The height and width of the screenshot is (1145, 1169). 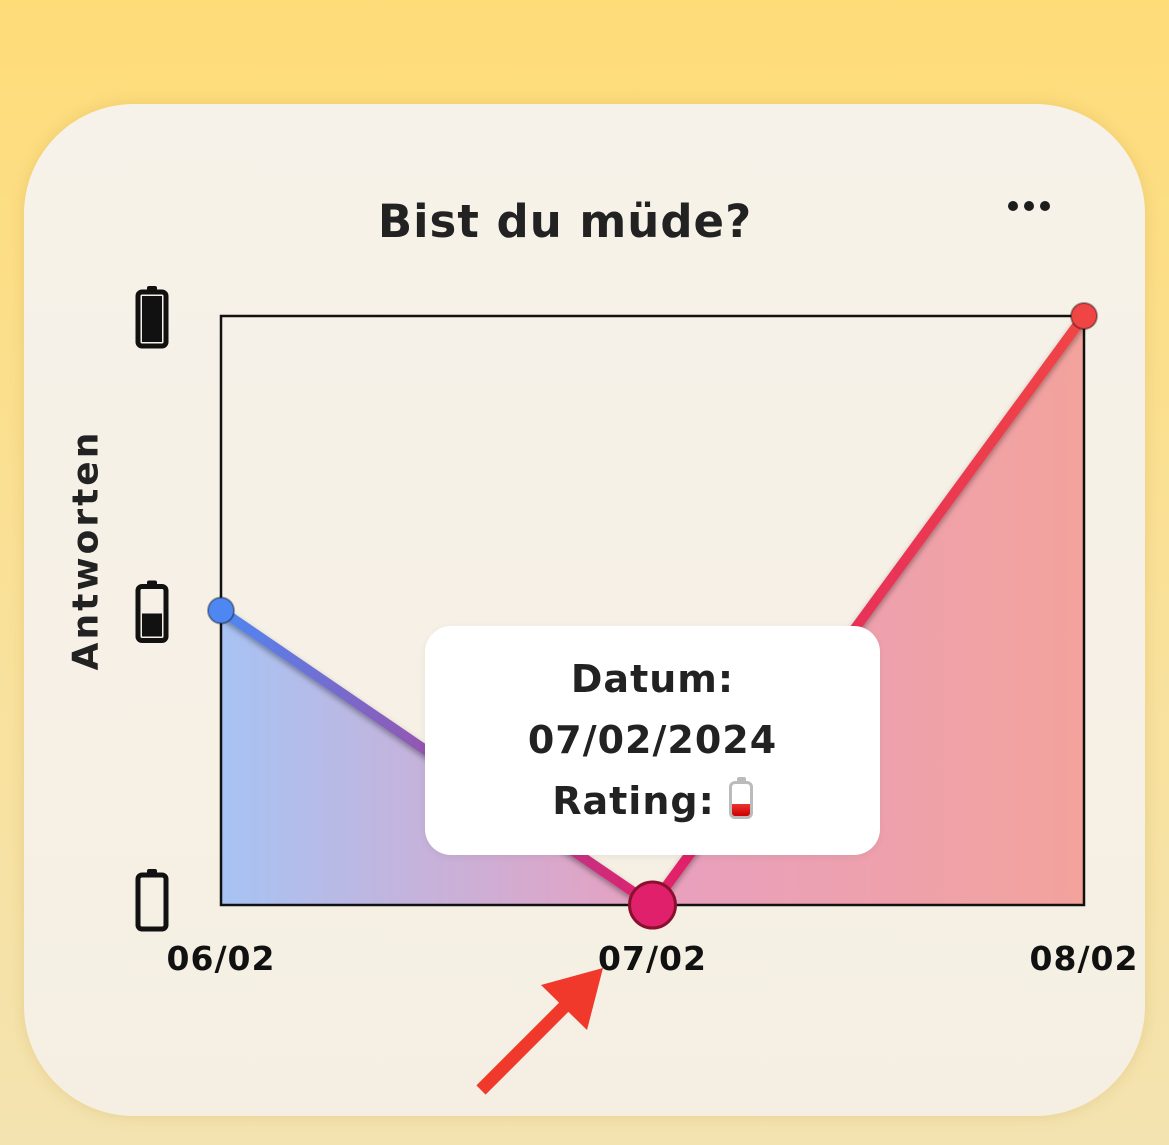 I want to click on battery-empty-icon, so click(x=152, y=900).